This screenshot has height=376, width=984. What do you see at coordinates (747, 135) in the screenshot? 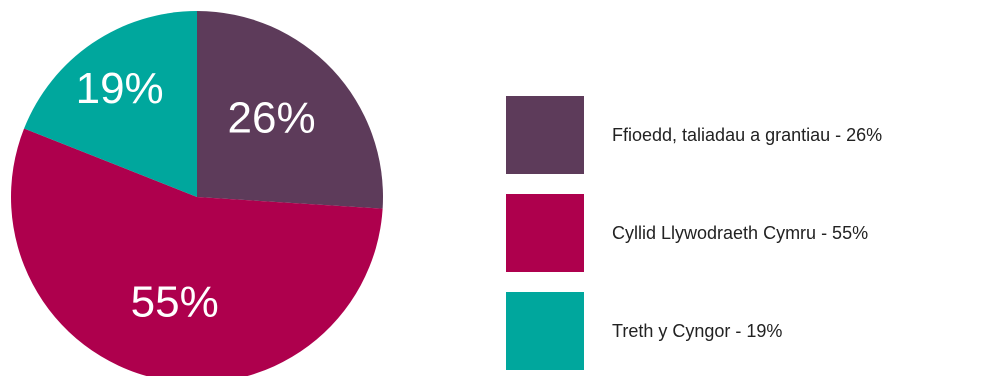
I see `legend-label-fees: Ffioedd, taliadau a grantiau - 26%` at bounding box center [747, 135].